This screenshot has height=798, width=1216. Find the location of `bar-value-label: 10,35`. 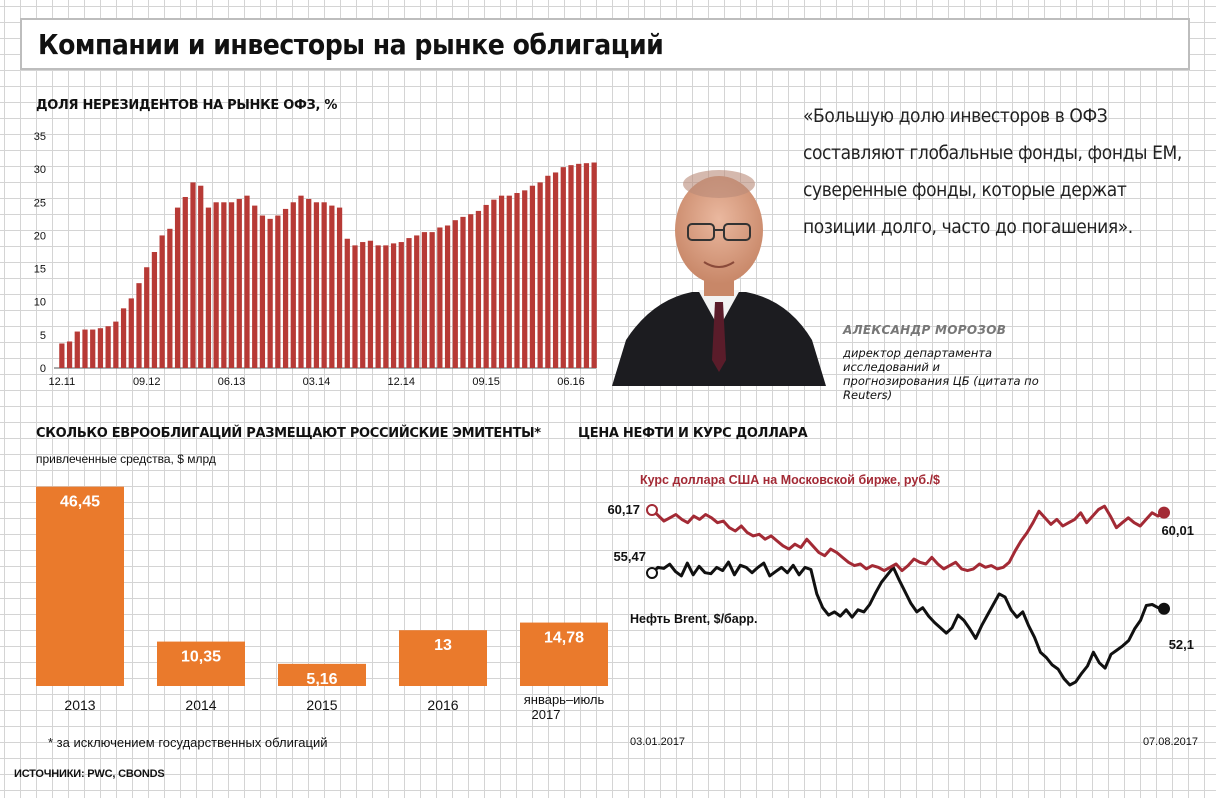

bar-value-label: 10,35 is located at coordinates (201, 657).